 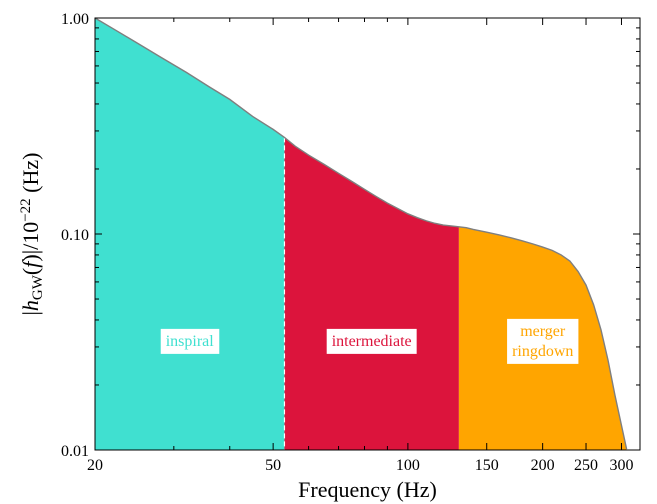 I want to click on svg-text: inspiral, so click(x=190, y=341).